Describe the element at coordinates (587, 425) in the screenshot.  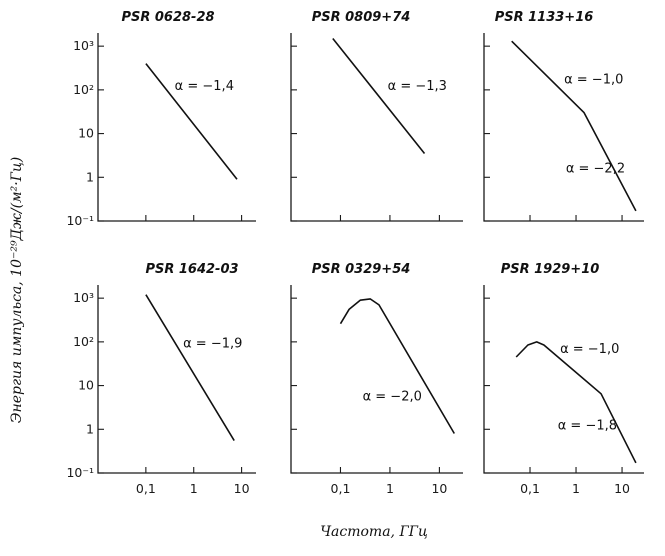
I see `spectral-index-label: α = −1,8` at that location.